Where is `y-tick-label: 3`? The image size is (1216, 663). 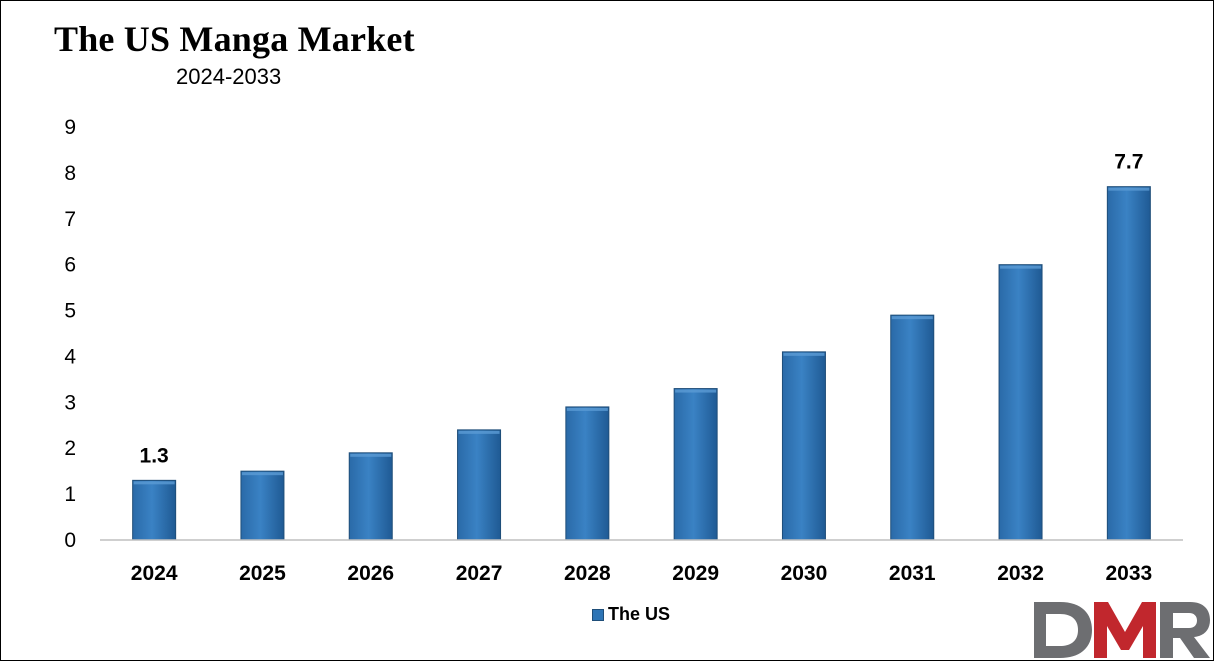 y-tick-label: 3 is located at coordinates (70, 402).